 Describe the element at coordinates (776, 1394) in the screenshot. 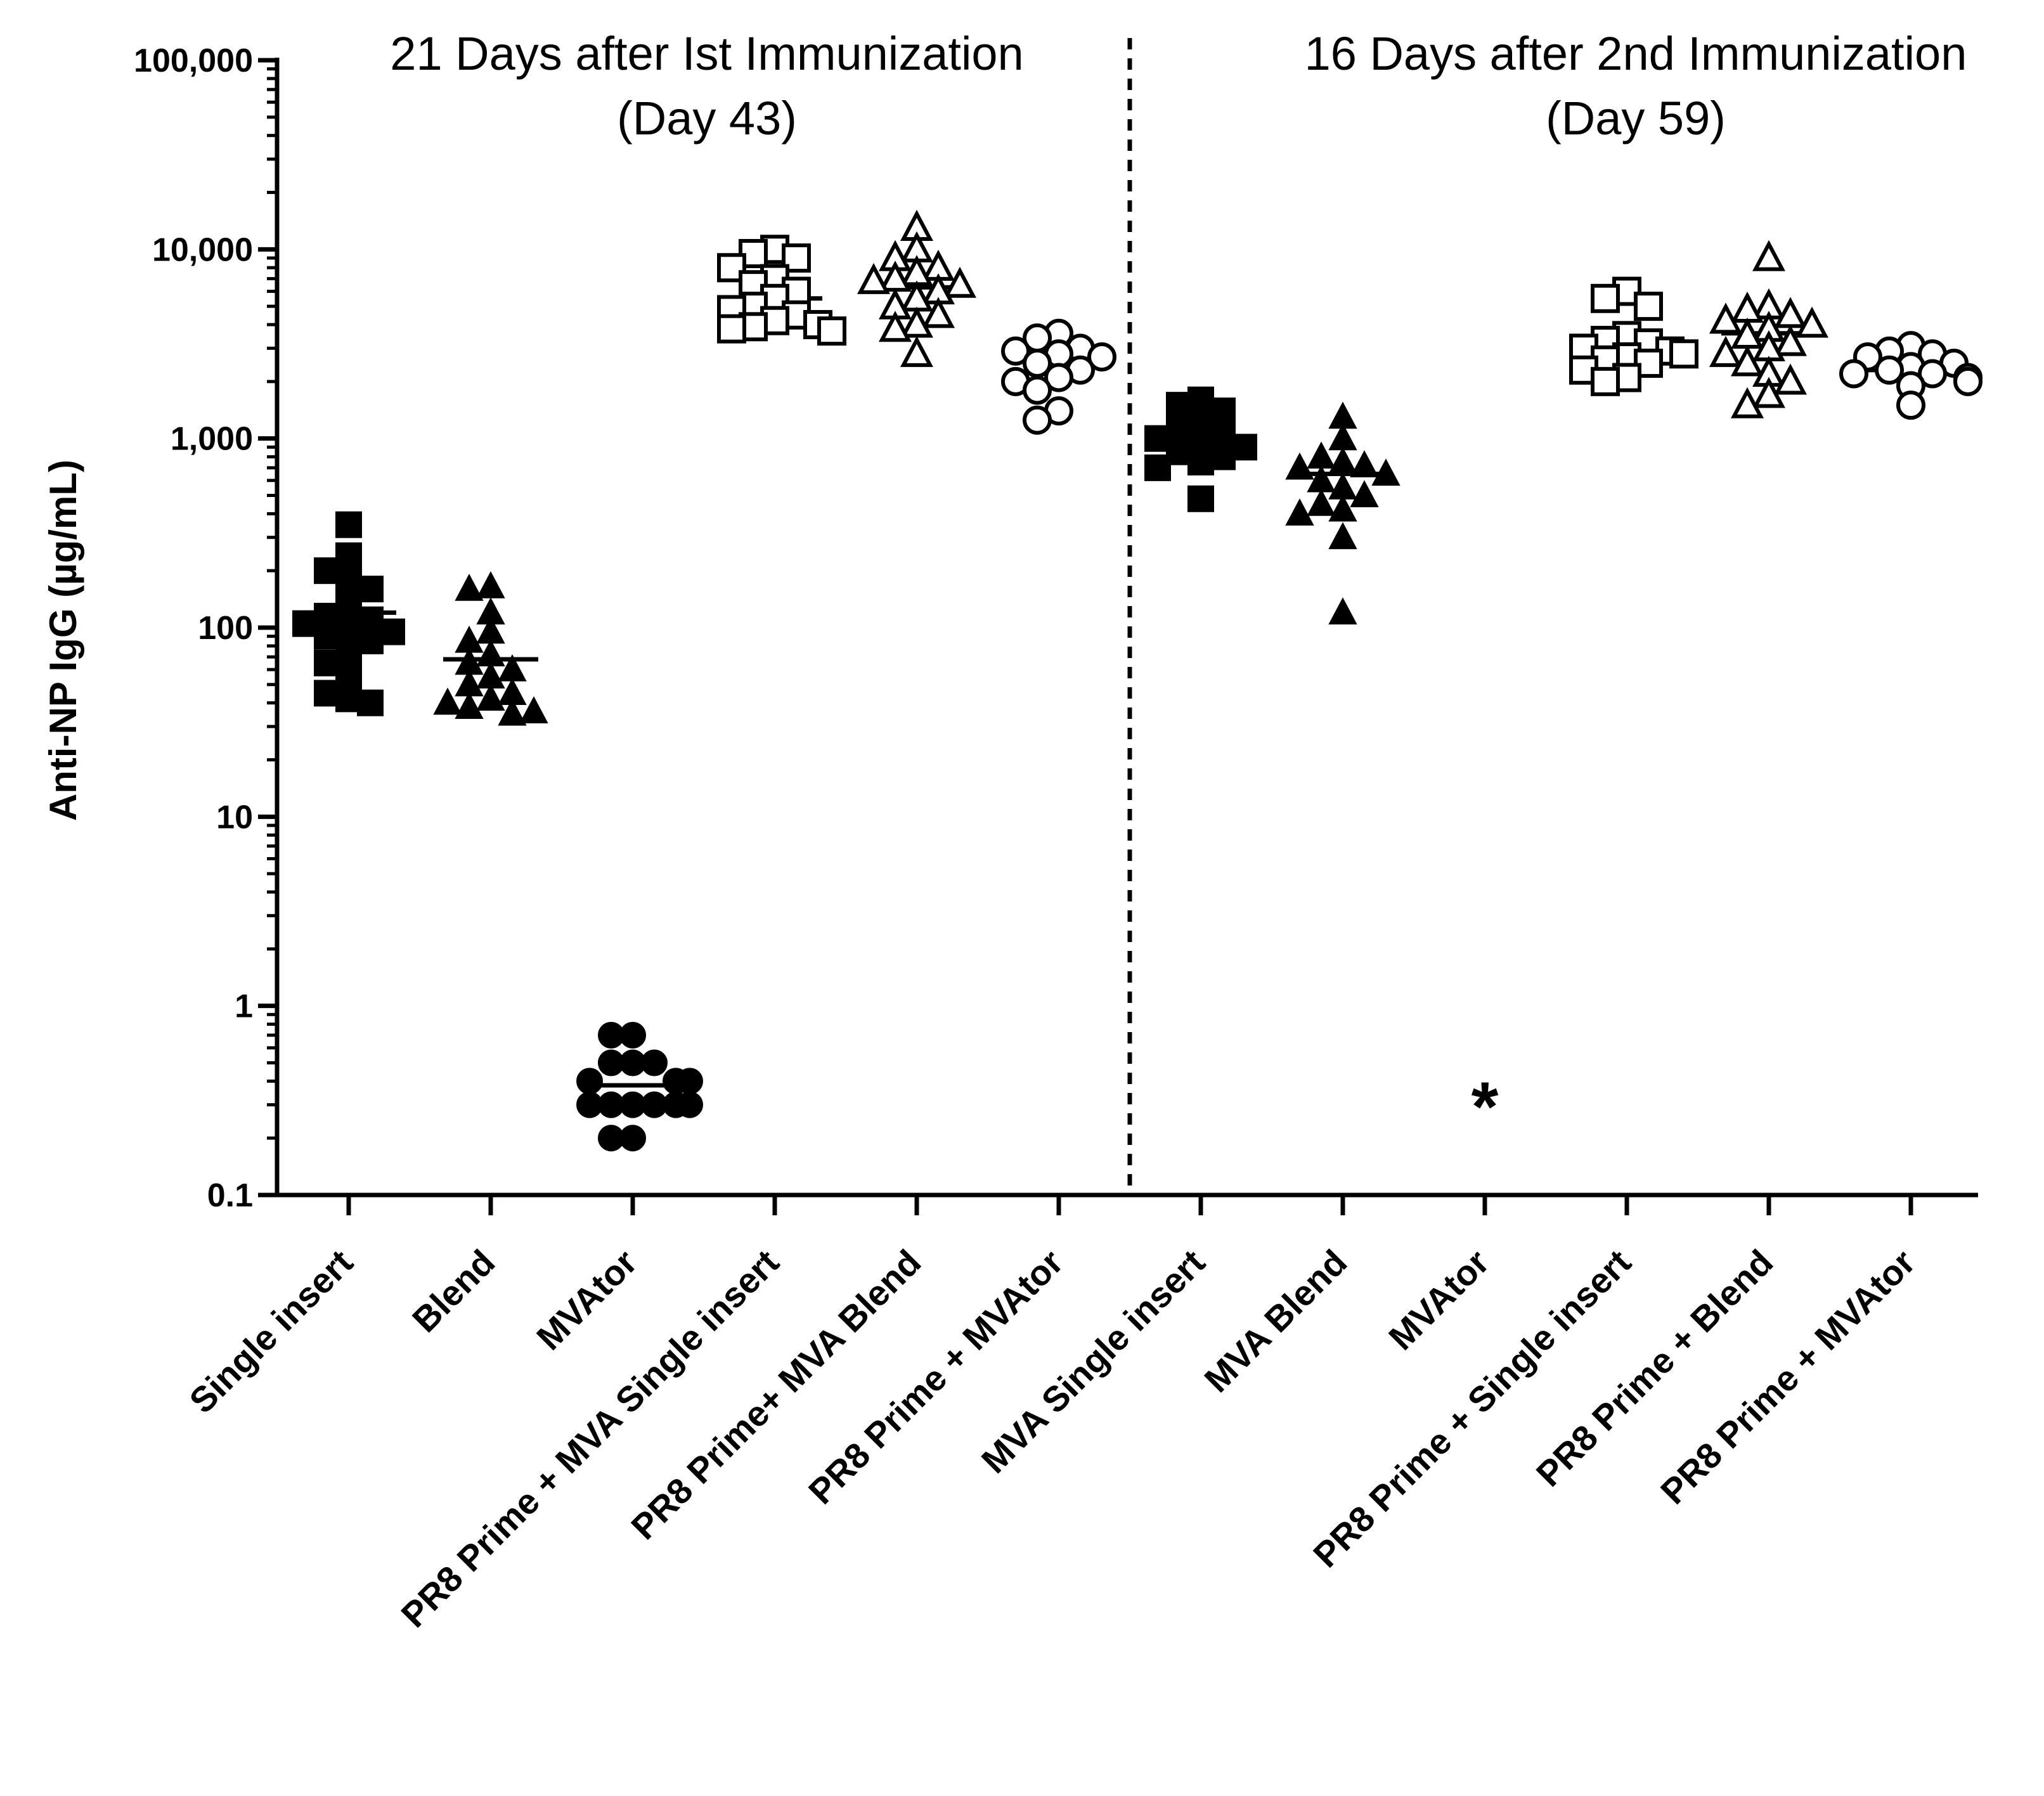

I see `x-category-label: PR8 Prime+ MVA Blend` at that location.